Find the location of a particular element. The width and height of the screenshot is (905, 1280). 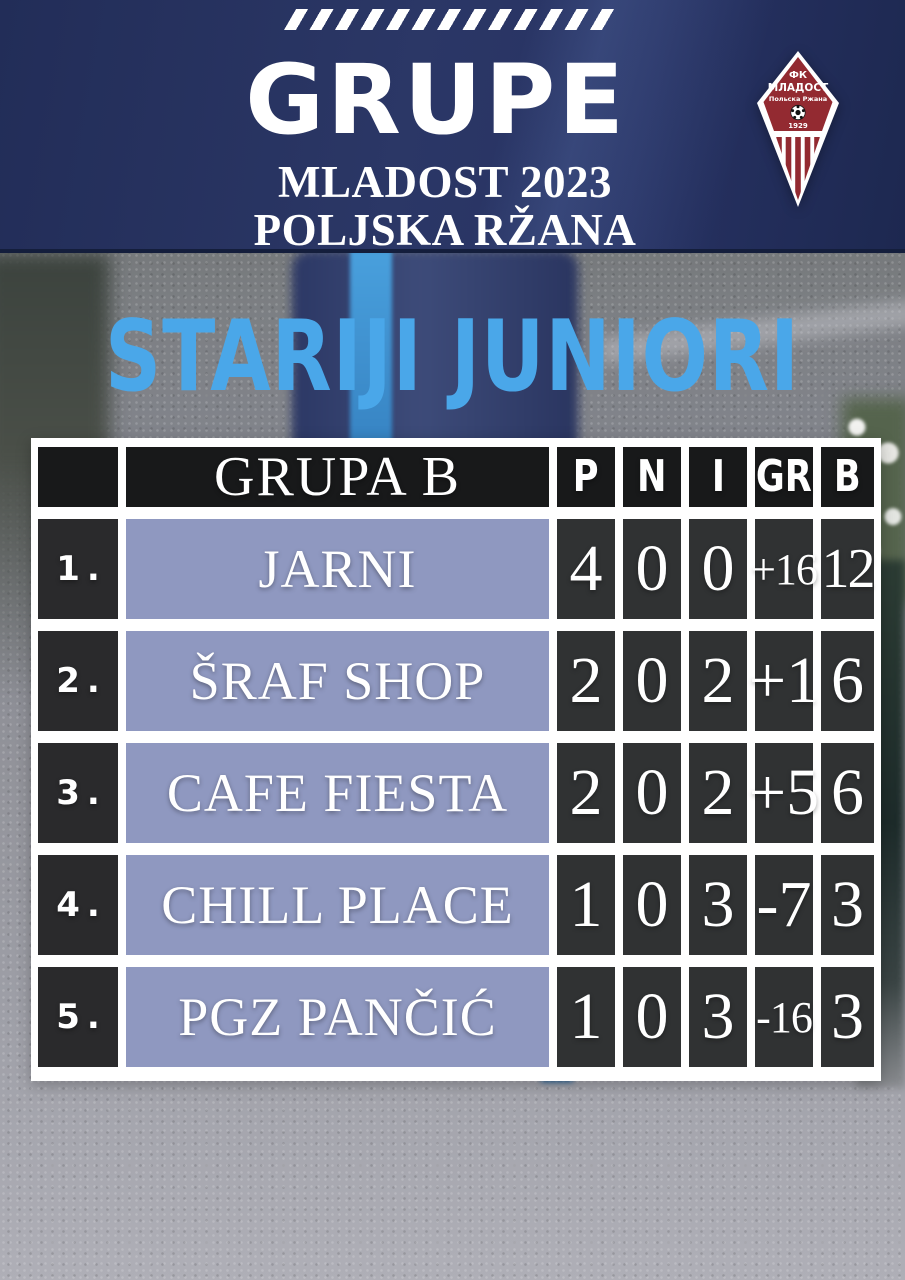

dash-stripe-decoration is located at coordinates (454, 19).